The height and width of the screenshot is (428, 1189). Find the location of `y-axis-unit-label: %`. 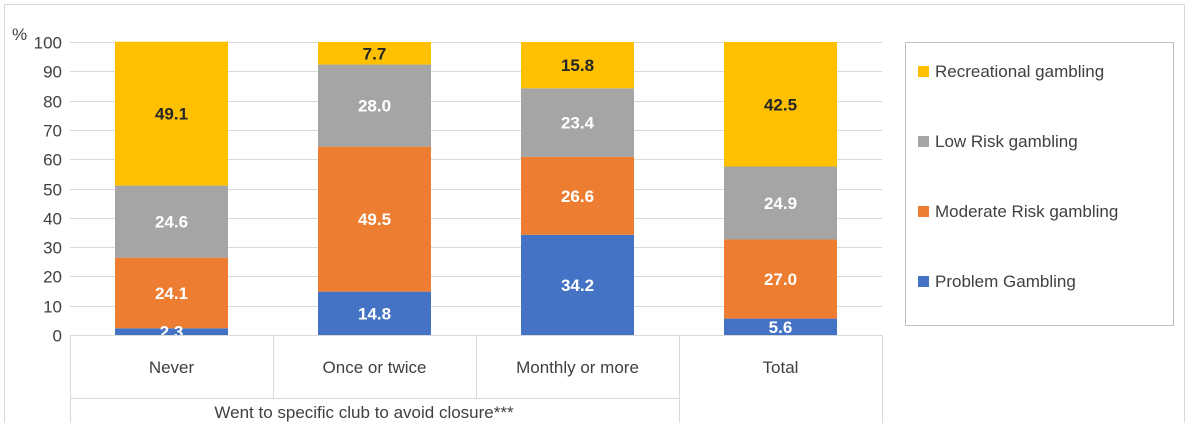

y-axis-unit-label: % is located at coordinates (19, 34).